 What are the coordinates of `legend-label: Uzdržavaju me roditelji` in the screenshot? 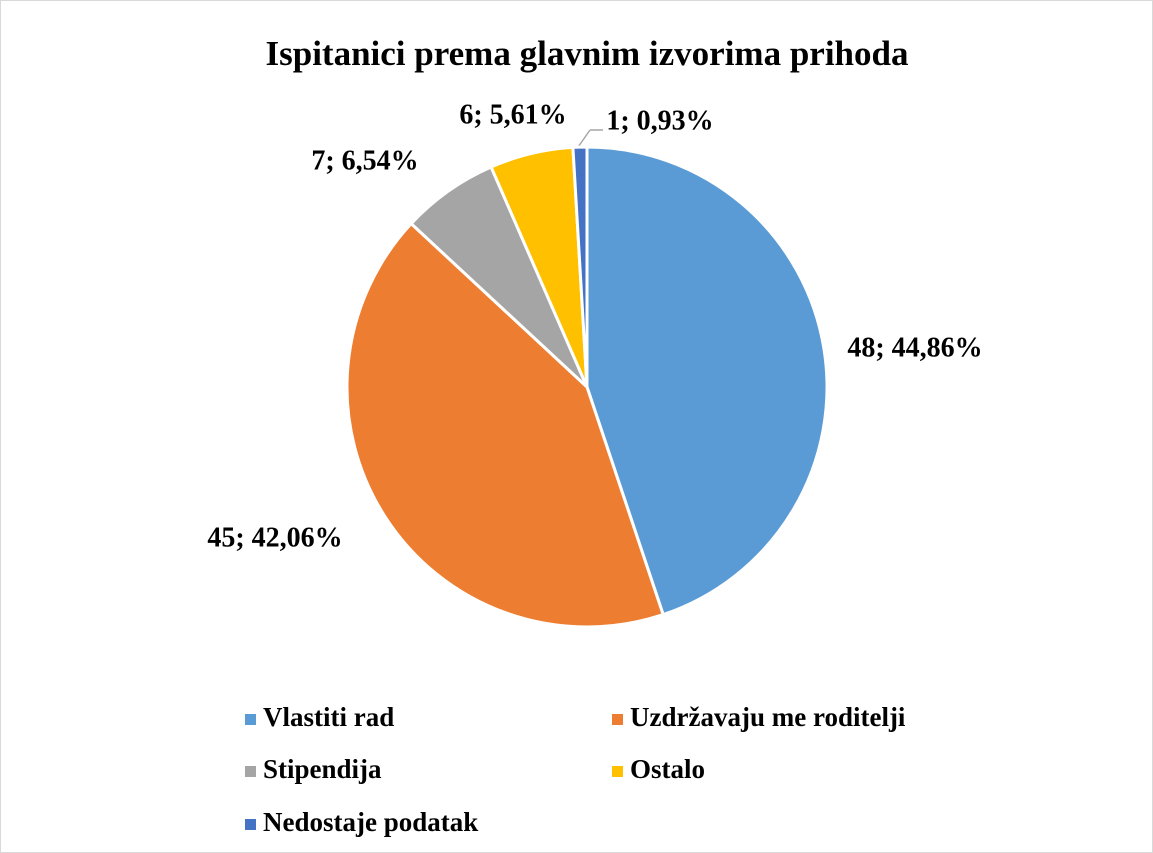 It's located at (768, 717).